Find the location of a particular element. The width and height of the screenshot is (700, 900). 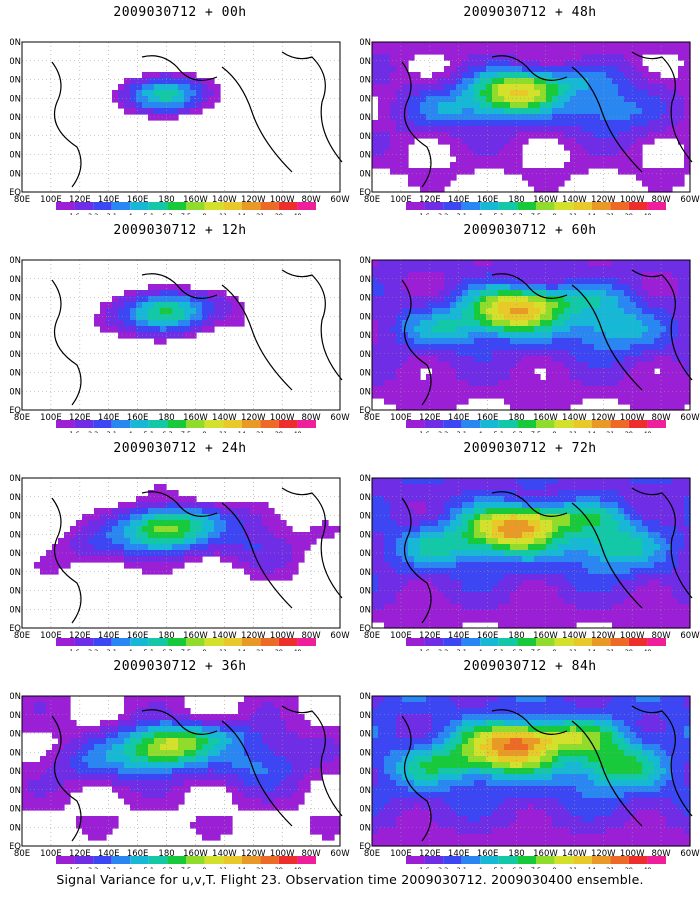

y-tick-label: 60N is located at coordinates (15, 299).